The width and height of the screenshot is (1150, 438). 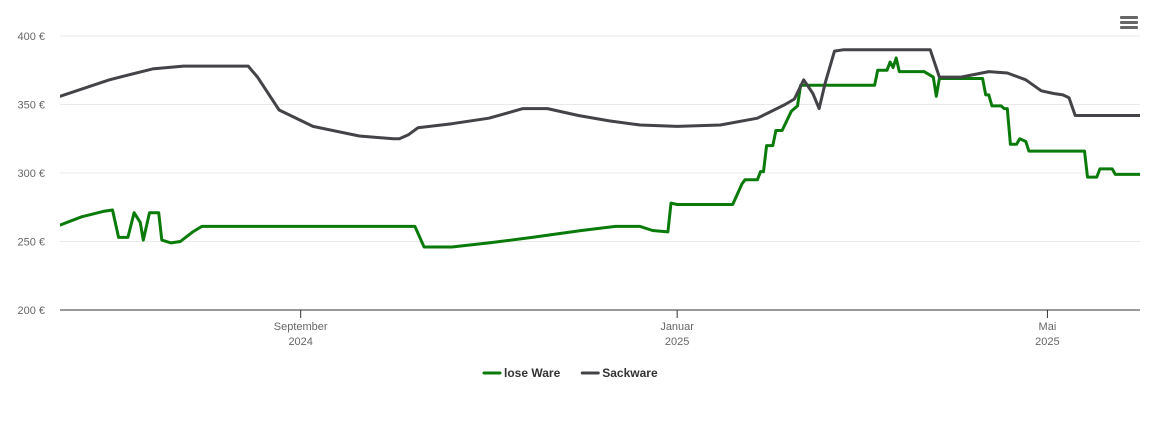 I want to click on legend-item-sackware: Sackware, so click(x=619, y=373).